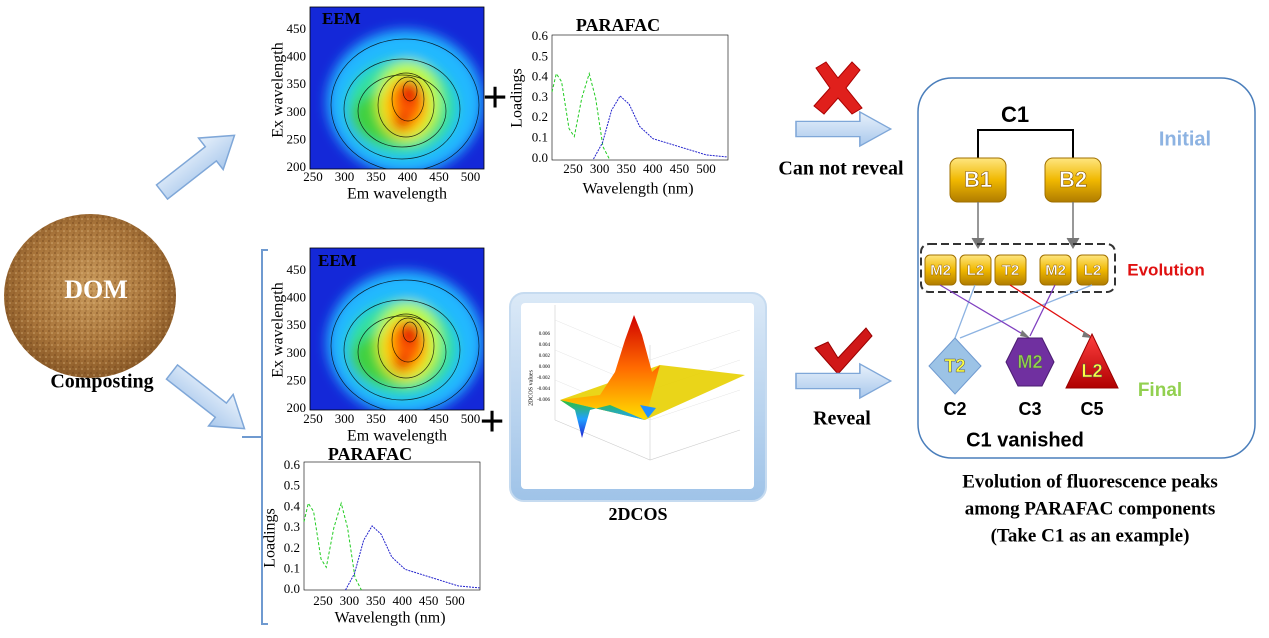 Image resolution: width=1269 pixels, height=638 pixels. What do you see at coordinates (649, 383) in the screenshot?
I see `dcos-surface` at bounding box center [649, 383].